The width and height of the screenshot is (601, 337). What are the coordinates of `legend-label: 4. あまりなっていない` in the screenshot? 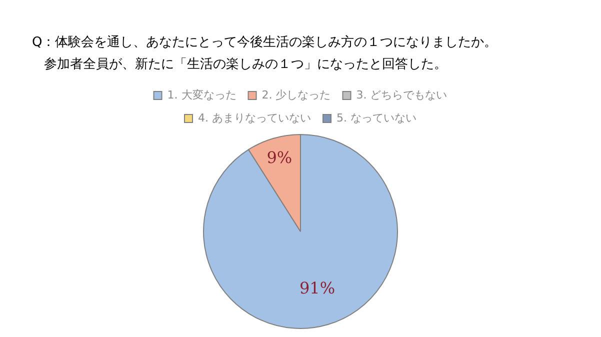 It's located at (255, 117).